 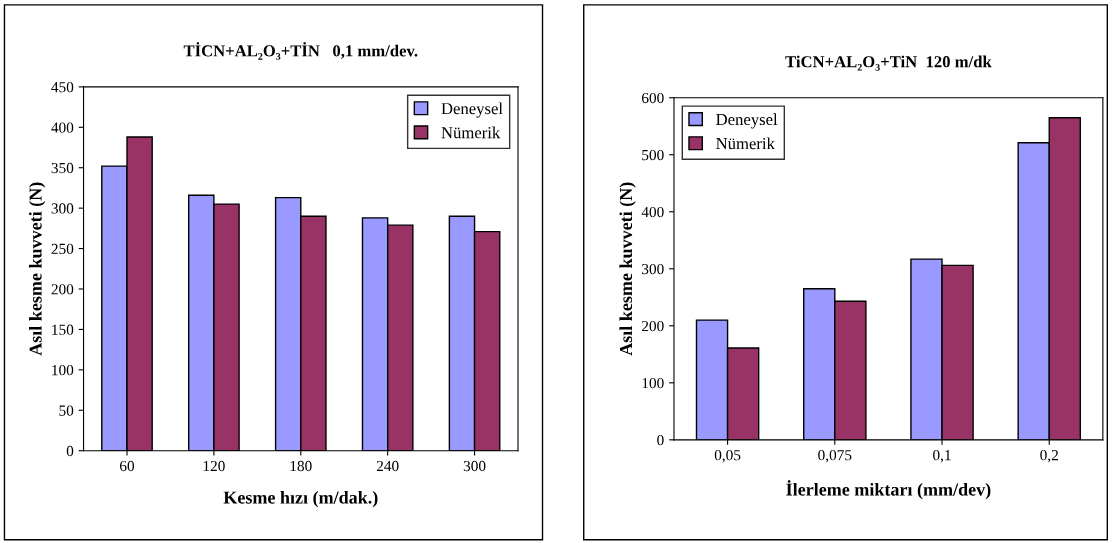 I want to click on x-tick-label: 60, so click(x=127, y=466).